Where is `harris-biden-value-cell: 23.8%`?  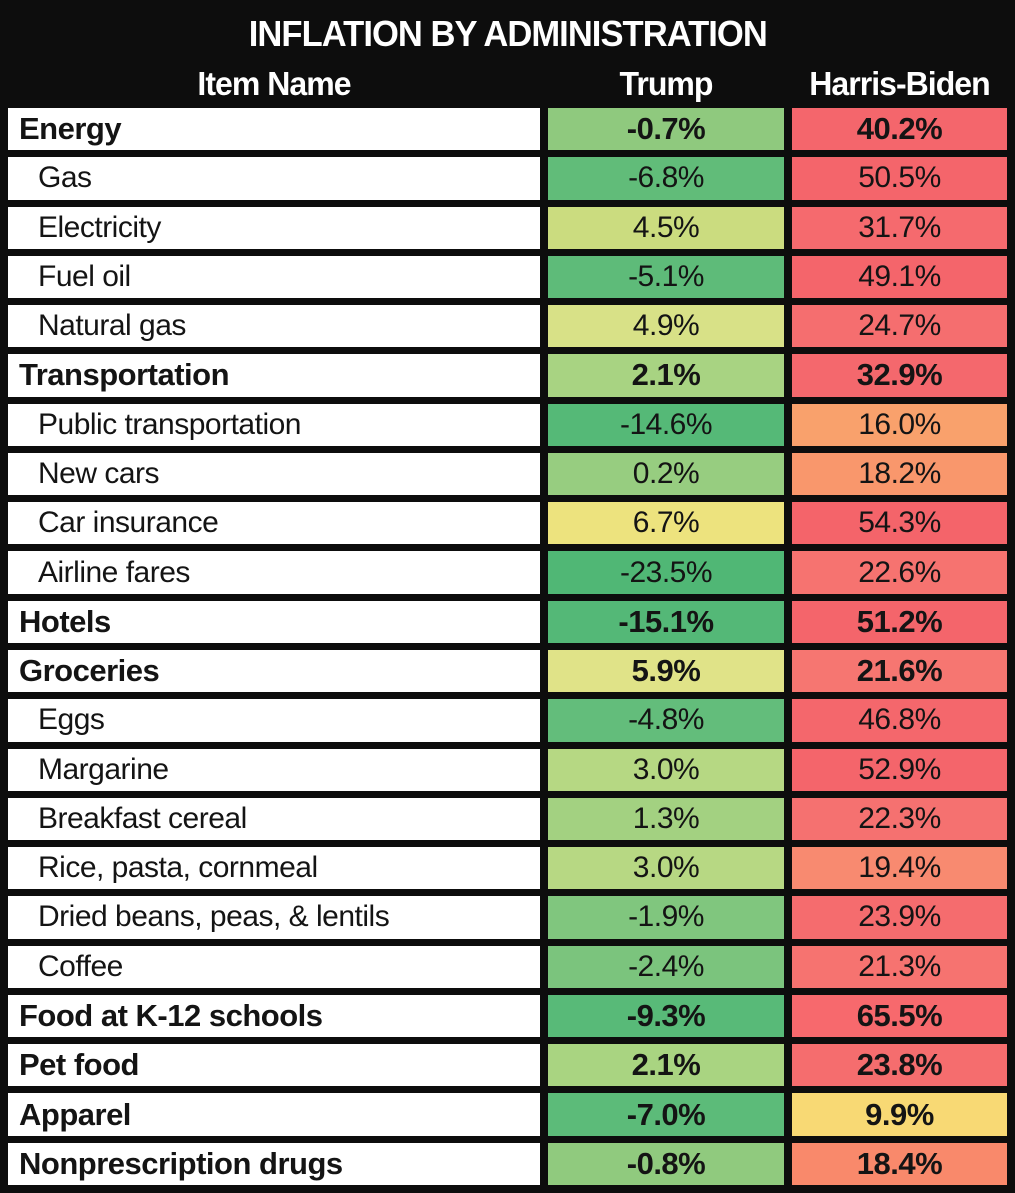 harris-biden-value-cell: 23.8% is located at coordinates (899, 1065).